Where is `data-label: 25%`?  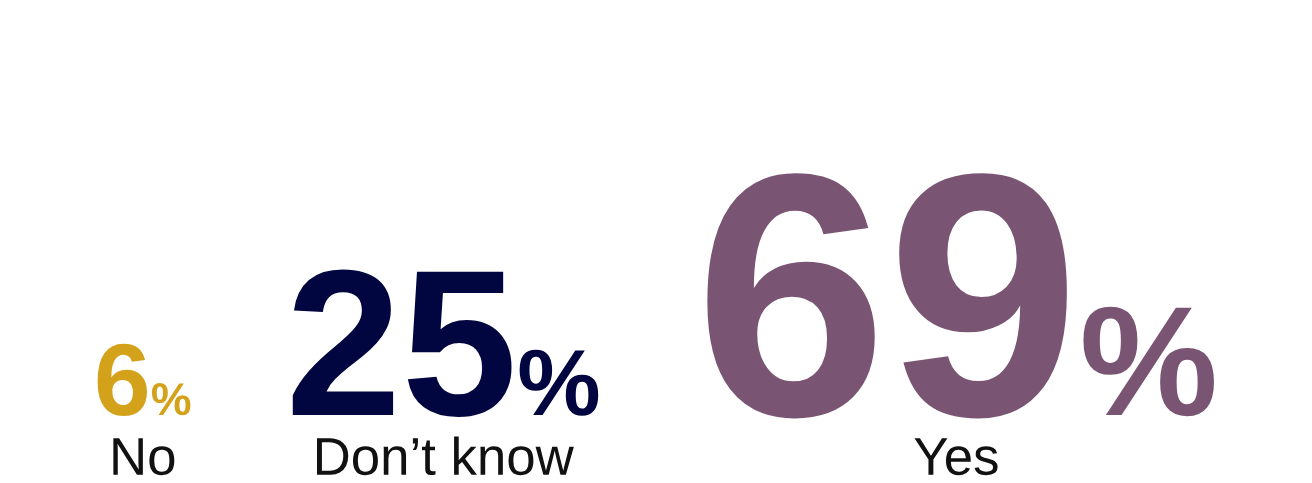 data-label: 25% is located at coordinates (445, 343).